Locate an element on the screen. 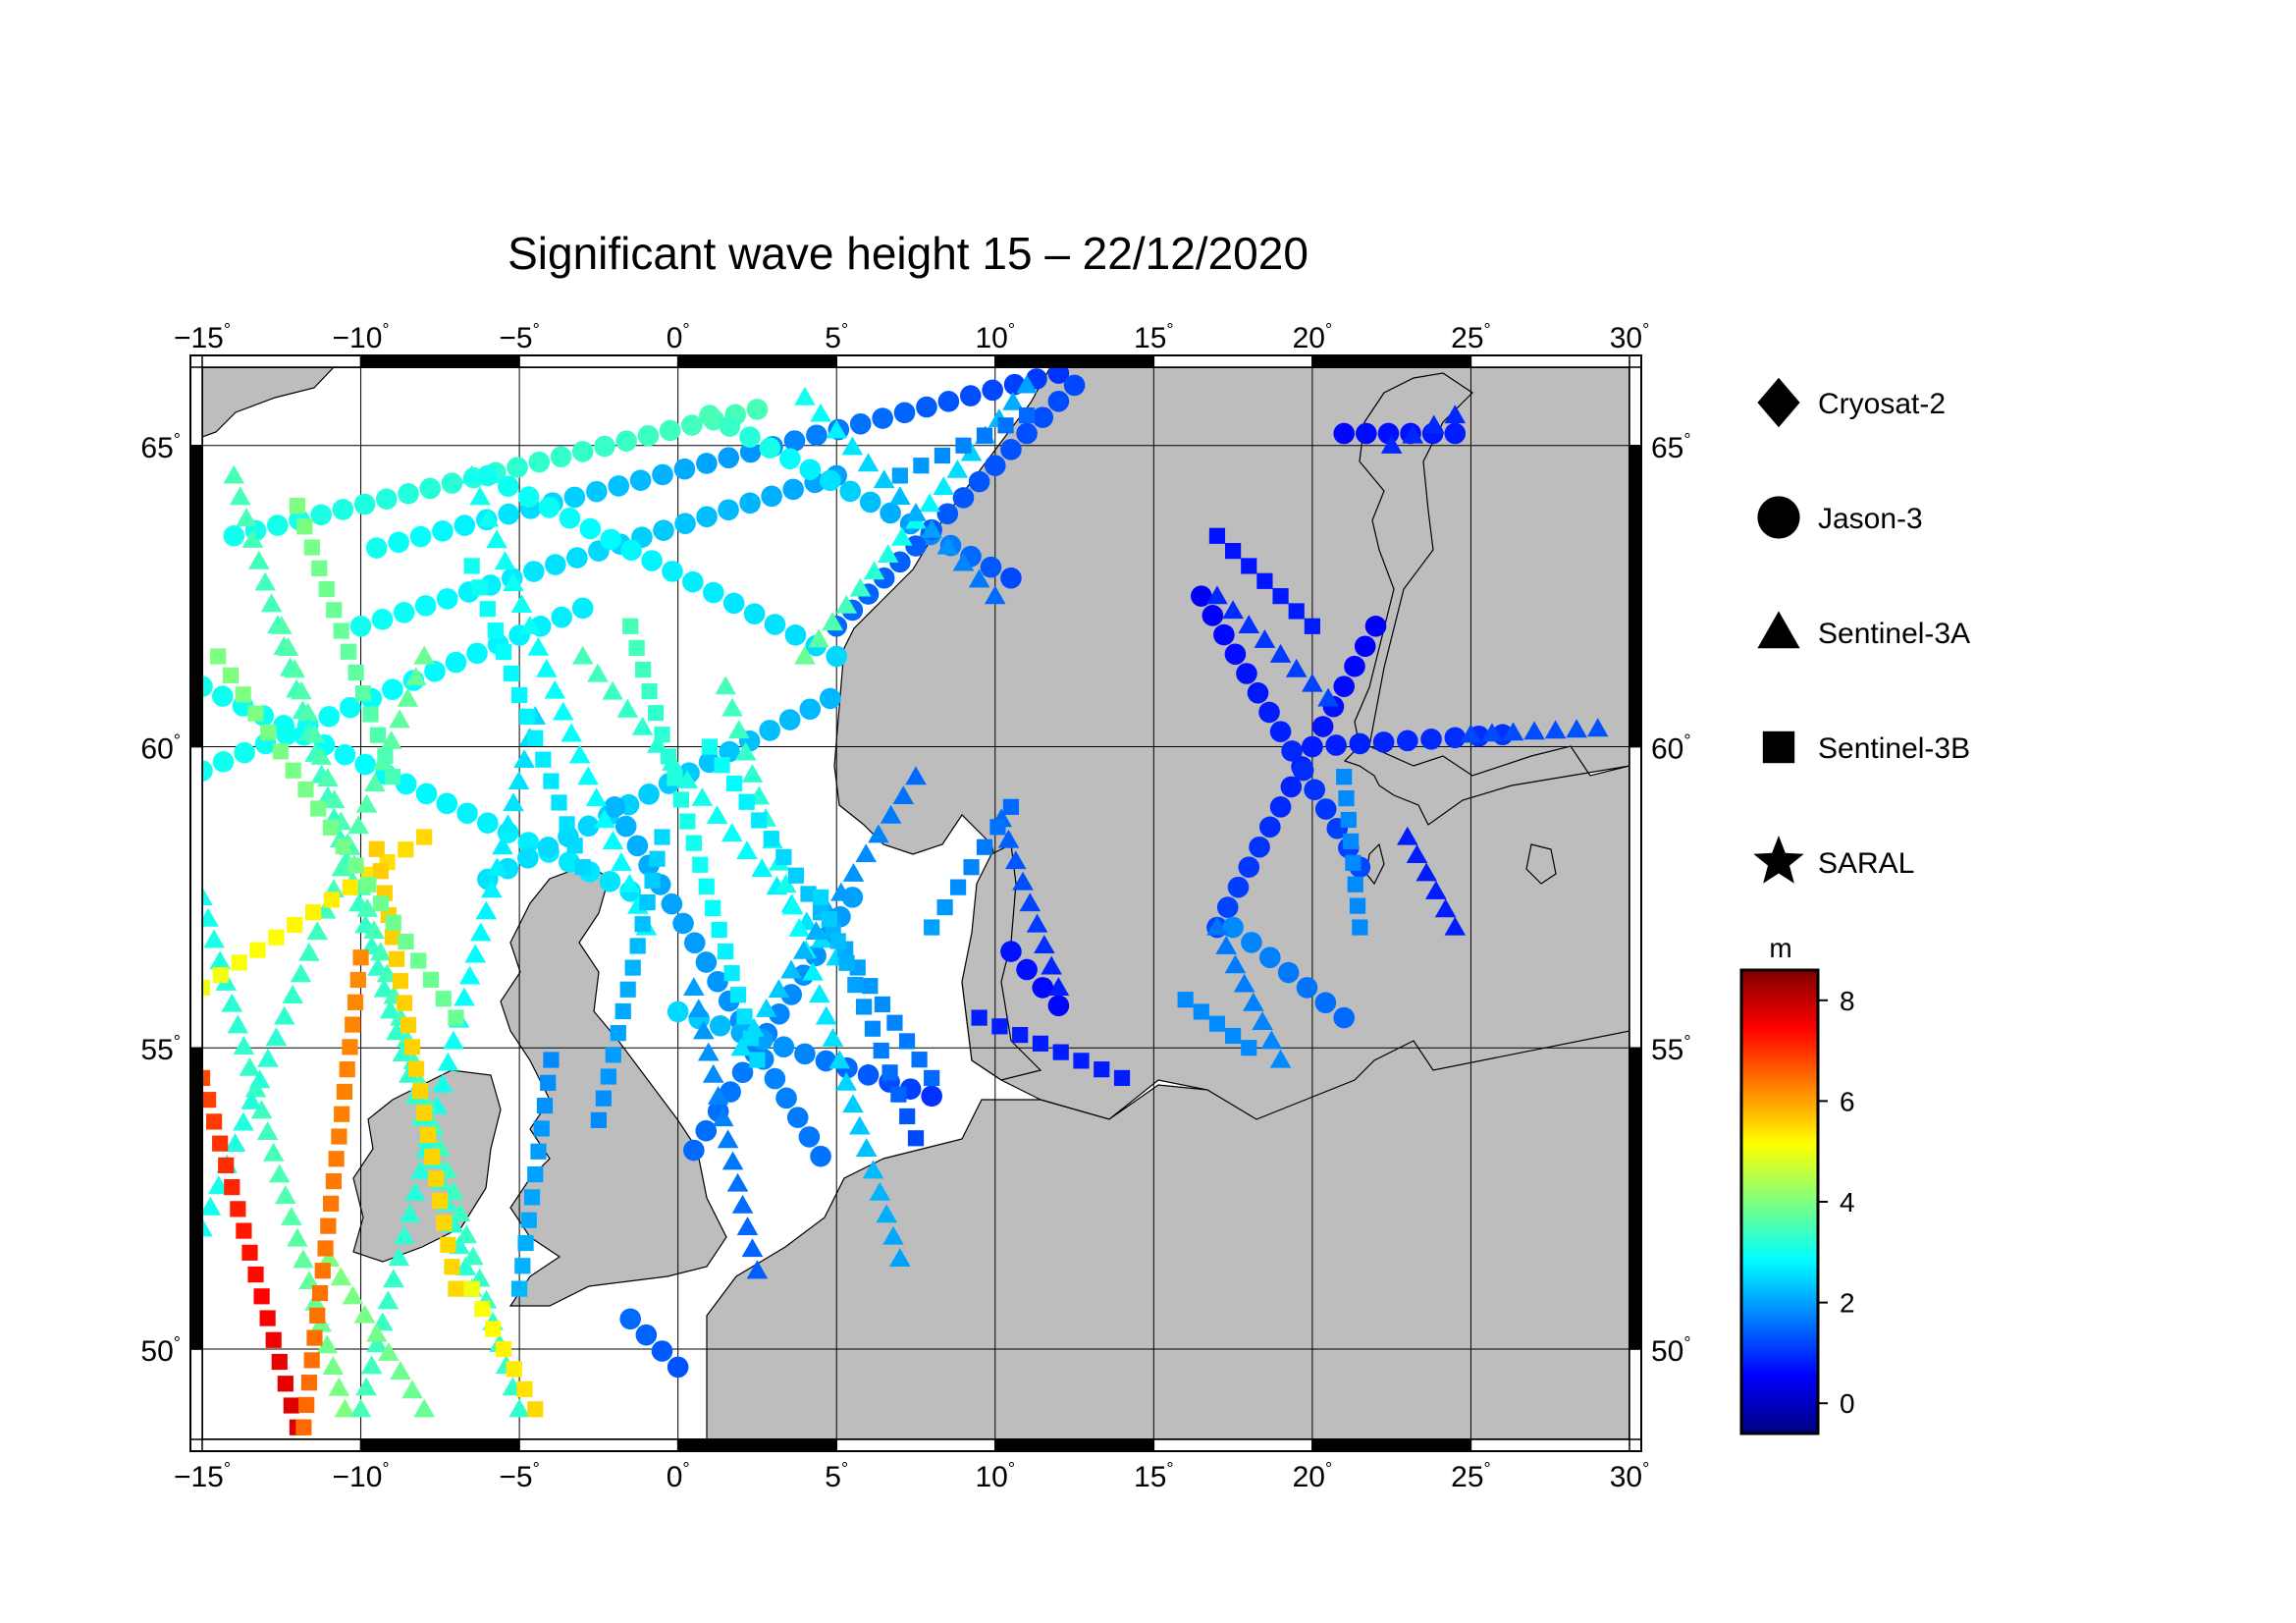 This screenshot has width=2296, height=1623. longitude-tick-label: 30° is located at coordinates (1630, 1476).